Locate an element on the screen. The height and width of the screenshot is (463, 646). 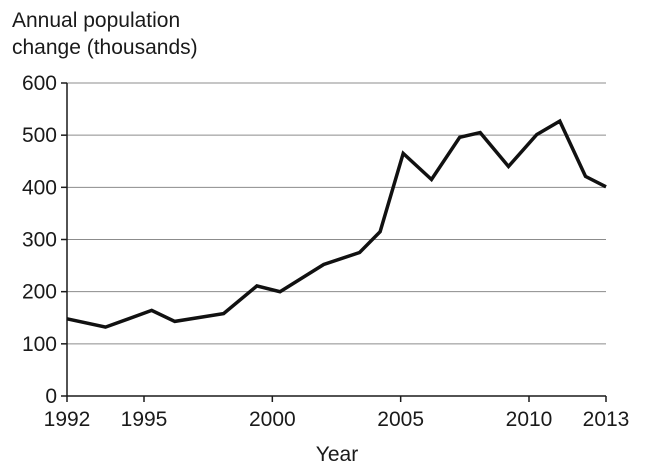
y-tick-label-400: 400 is located at coordinates (39, 187).